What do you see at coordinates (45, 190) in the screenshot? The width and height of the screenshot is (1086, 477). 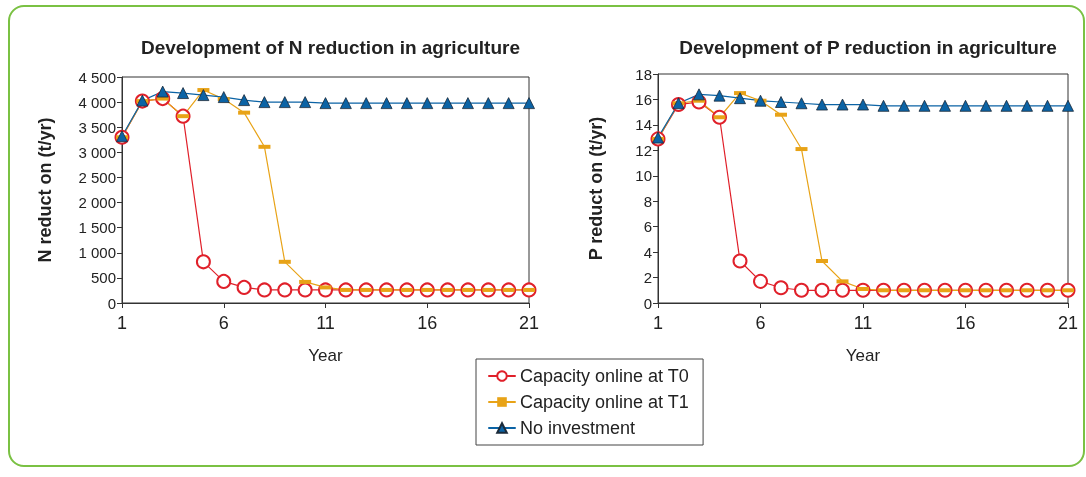 I see `y-axis-title: N reduct on (t/yr)` at bounding box center [45, 190].